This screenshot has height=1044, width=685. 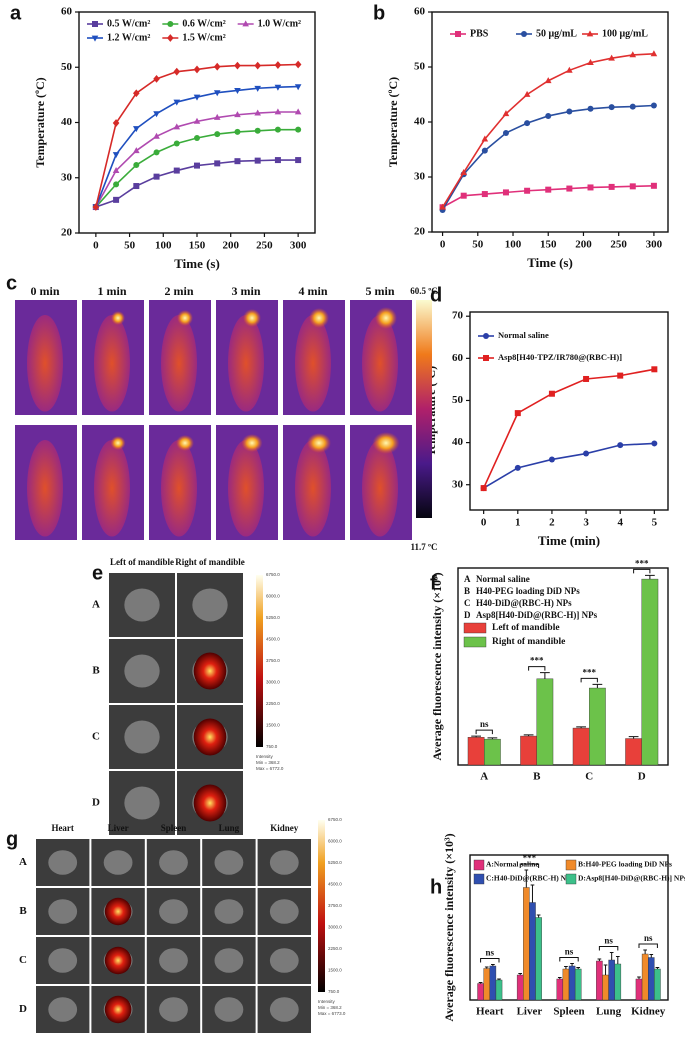 I want to click on y-axis-label: Temperature (ºC), so click(x=40, y=122).